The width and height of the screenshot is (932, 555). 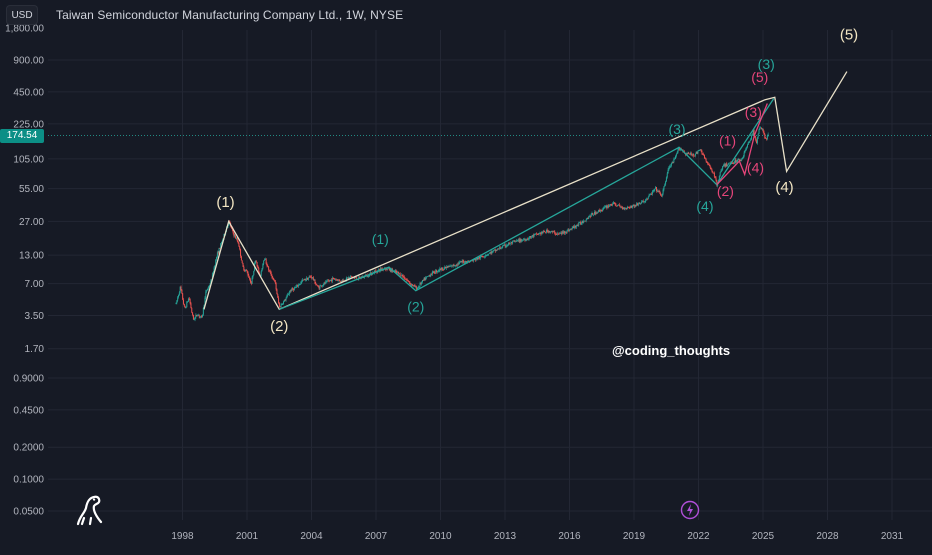 I want to click on tradingview-dino-icon, so click(x=89, y=510).